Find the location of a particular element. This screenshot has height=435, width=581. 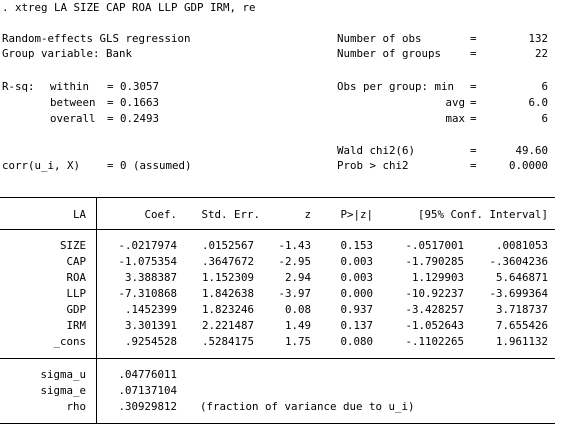

prob-label: Prob > chi2 is located at coordinates (373, 165).